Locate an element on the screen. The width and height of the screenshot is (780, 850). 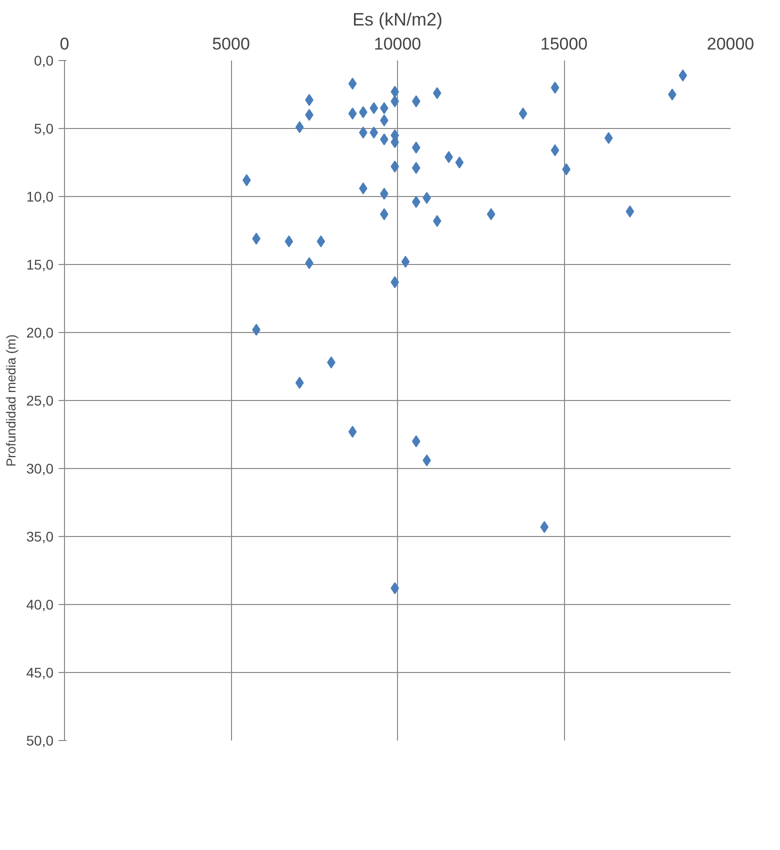
y-tick-label: 40,0 is located at coordinates (40, 604).